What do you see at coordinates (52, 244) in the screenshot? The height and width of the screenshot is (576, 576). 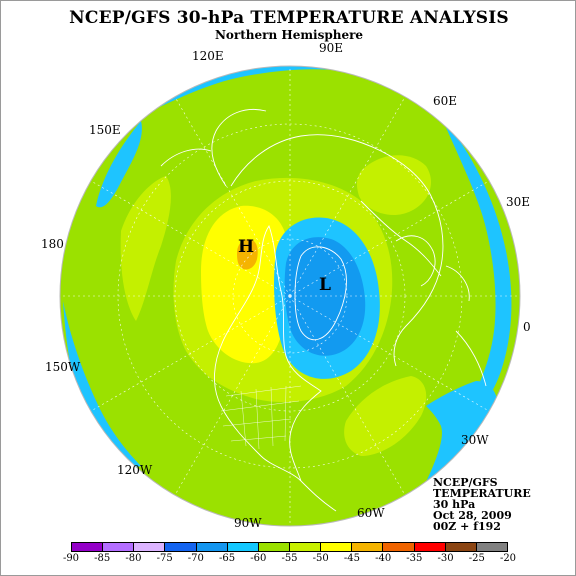 I see `lon-label-180: 180` at bounding box center [52, 244].